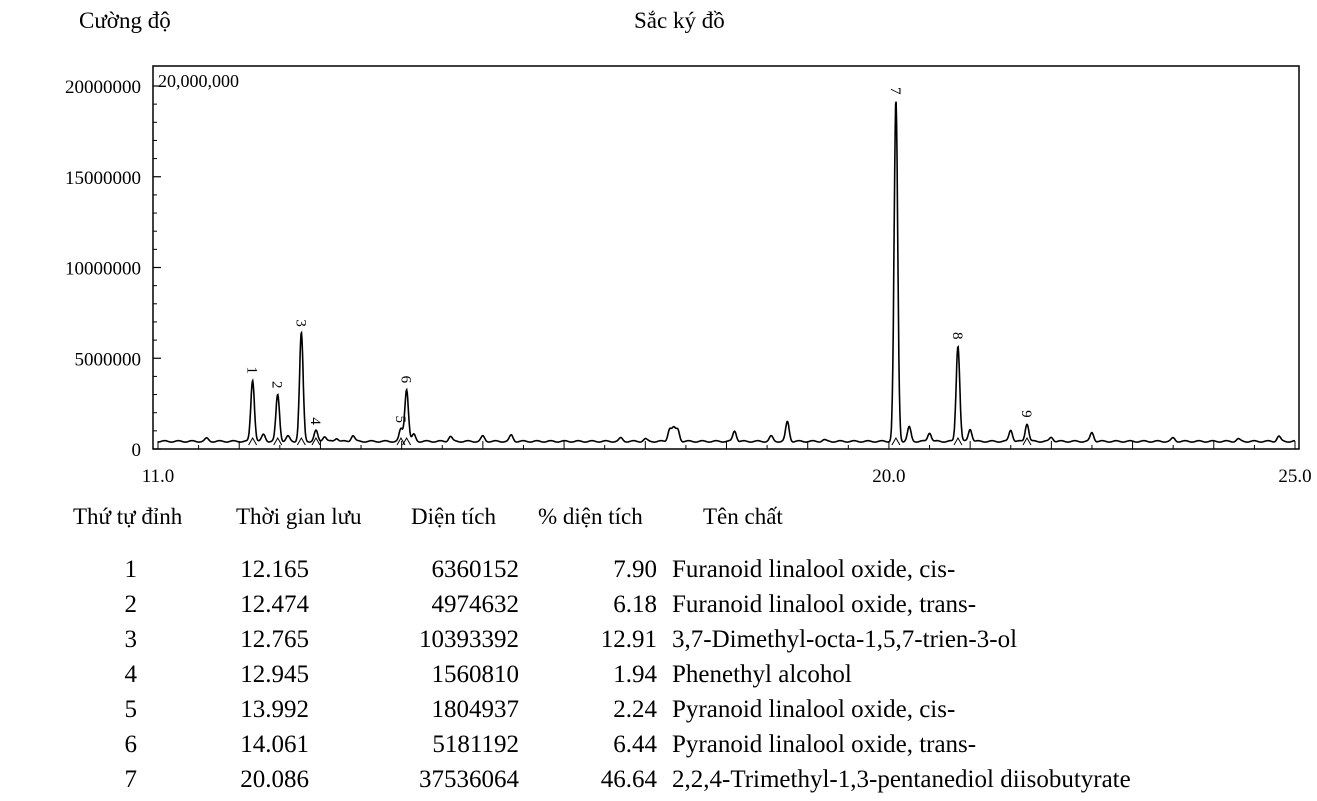 The height and width of the screenshot is (801, 1317). What do you see at coordinates (762, 674) in the screenshot?
I see `cell-compound-name: Phenethyl alcohol` at bounding box center [762, 674].